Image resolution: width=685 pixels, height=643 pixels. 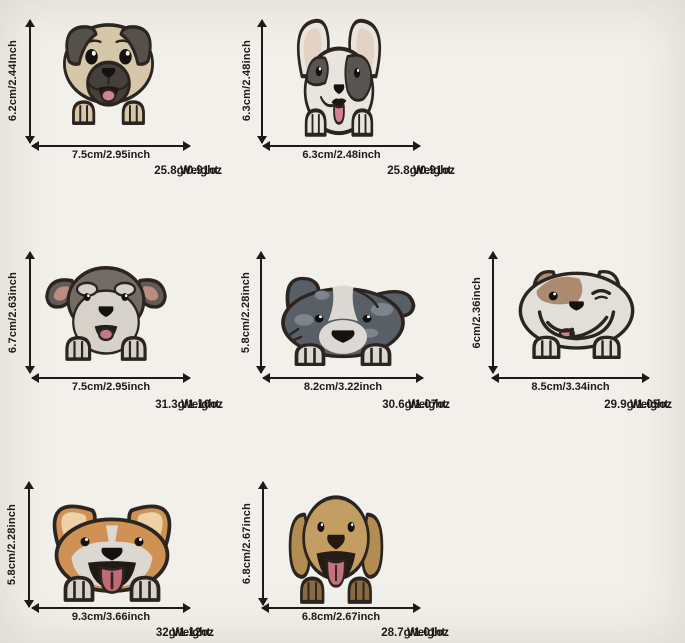 What do you see at coordinates (108, 95) in the screenshot?
I see `pug-tongue` at bounding box center [108, 95].